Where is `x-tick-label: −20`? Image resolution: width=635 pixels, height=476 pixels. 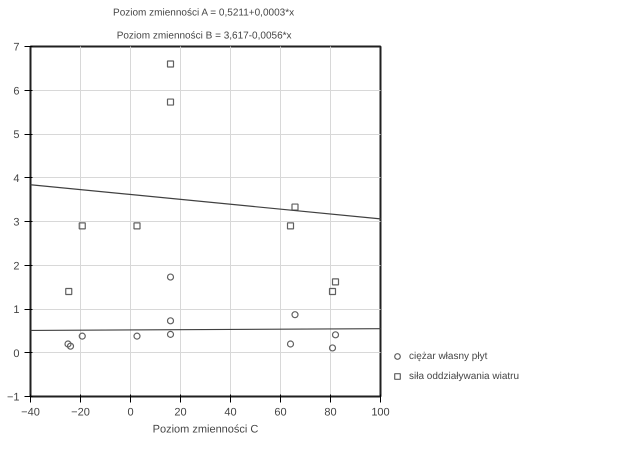 x-tick-label: −20 is located at coordinates (80, 412).